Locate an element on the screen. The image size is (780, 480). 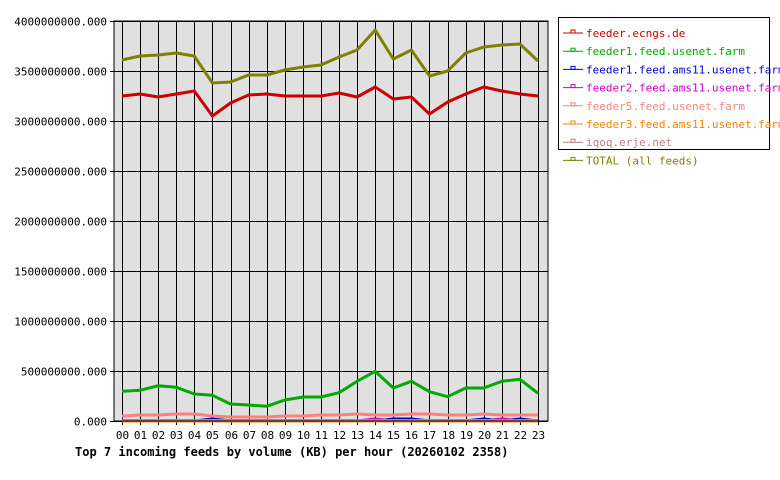
x-tick-label: 20 is located at coordinates (484, 435).